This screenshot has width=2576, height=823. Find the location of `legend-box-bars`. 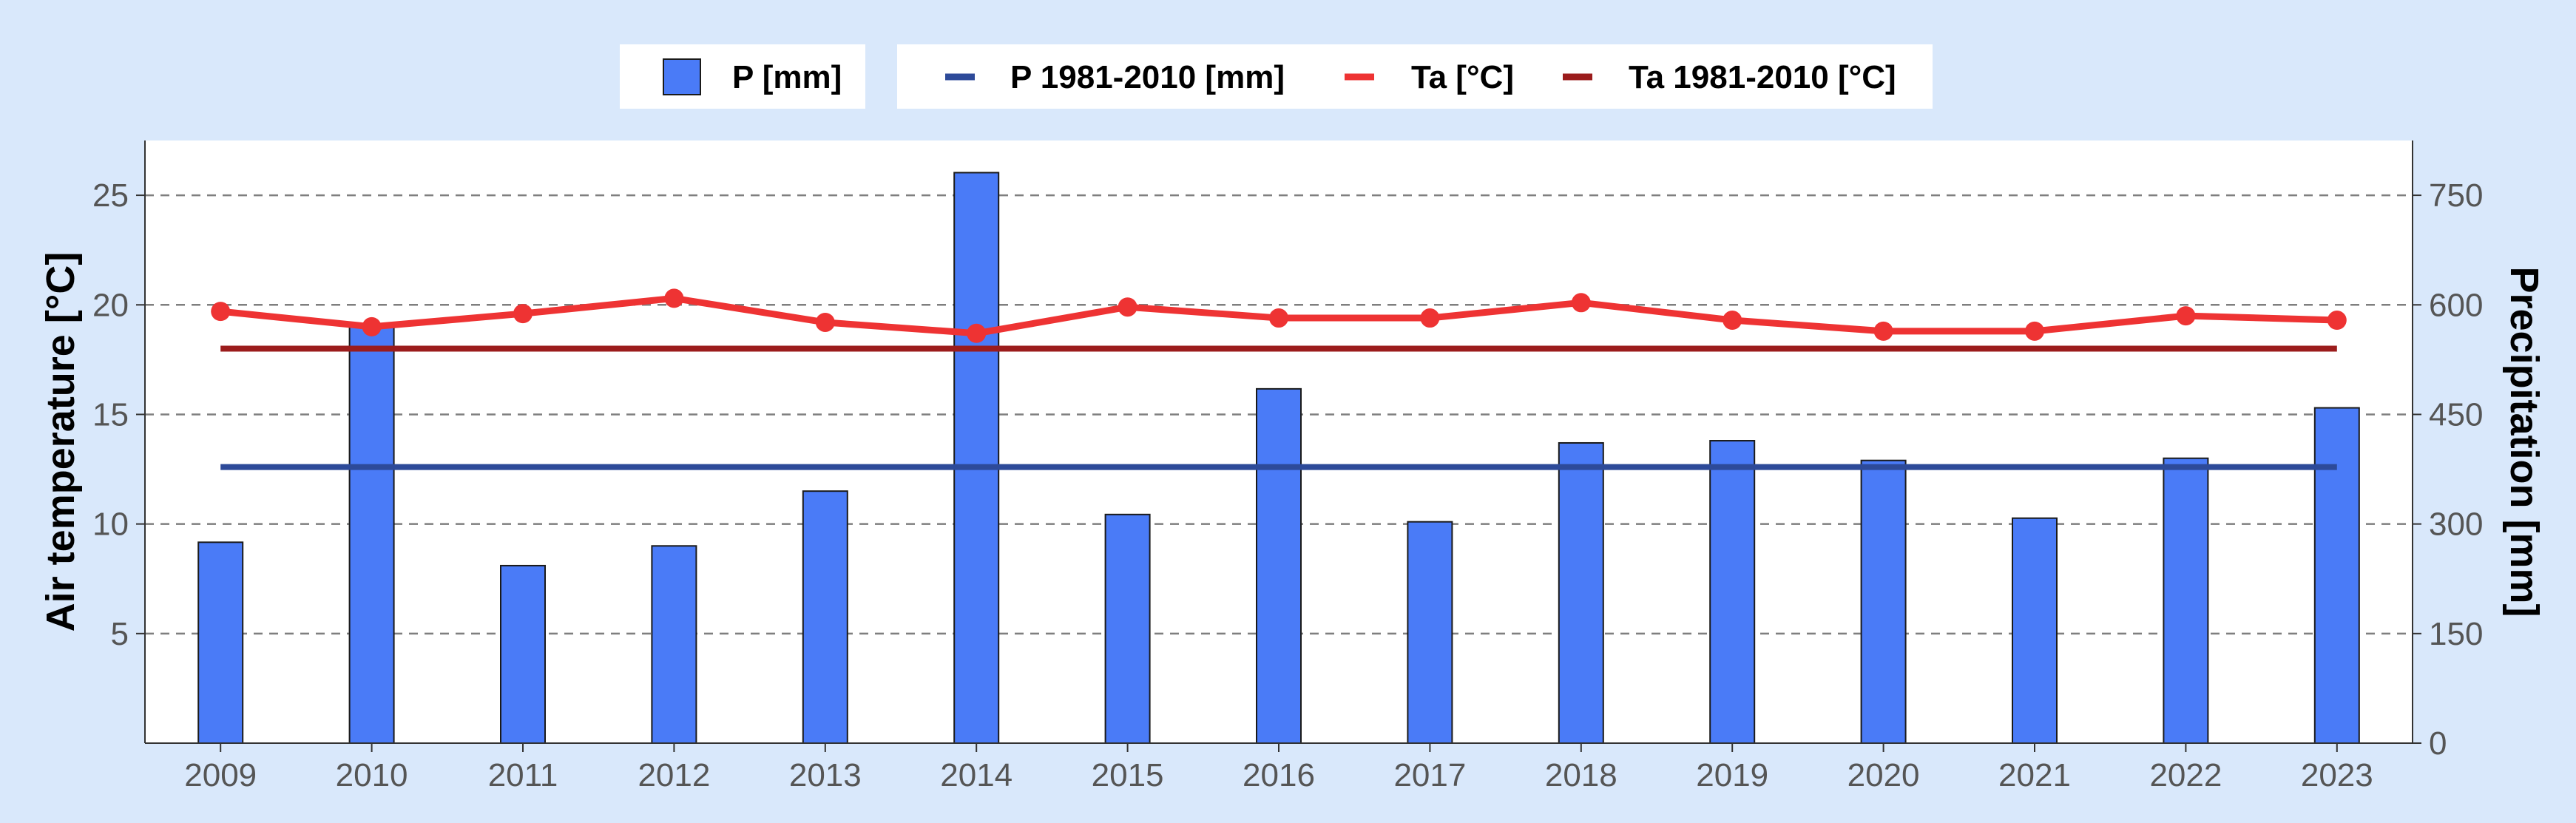

legend-box-bars is located at coordinates (742, 76).